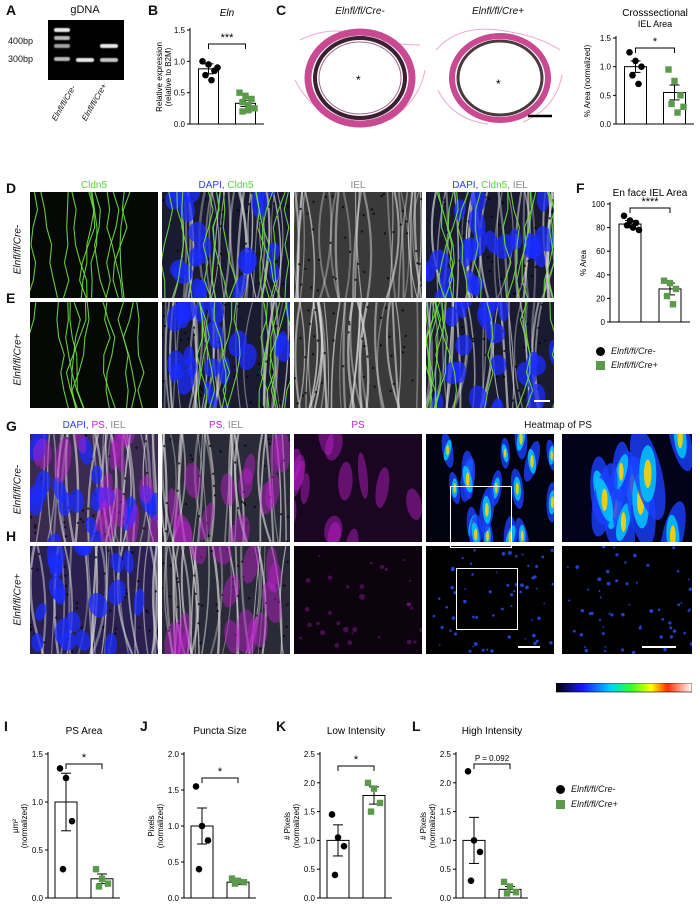 The width and height of the screenshot is (700, 904). What do you see at coordinates (15, 826) in the screenshot?
I see `y-axis-label: µm²` at bounding box center [15, 826].